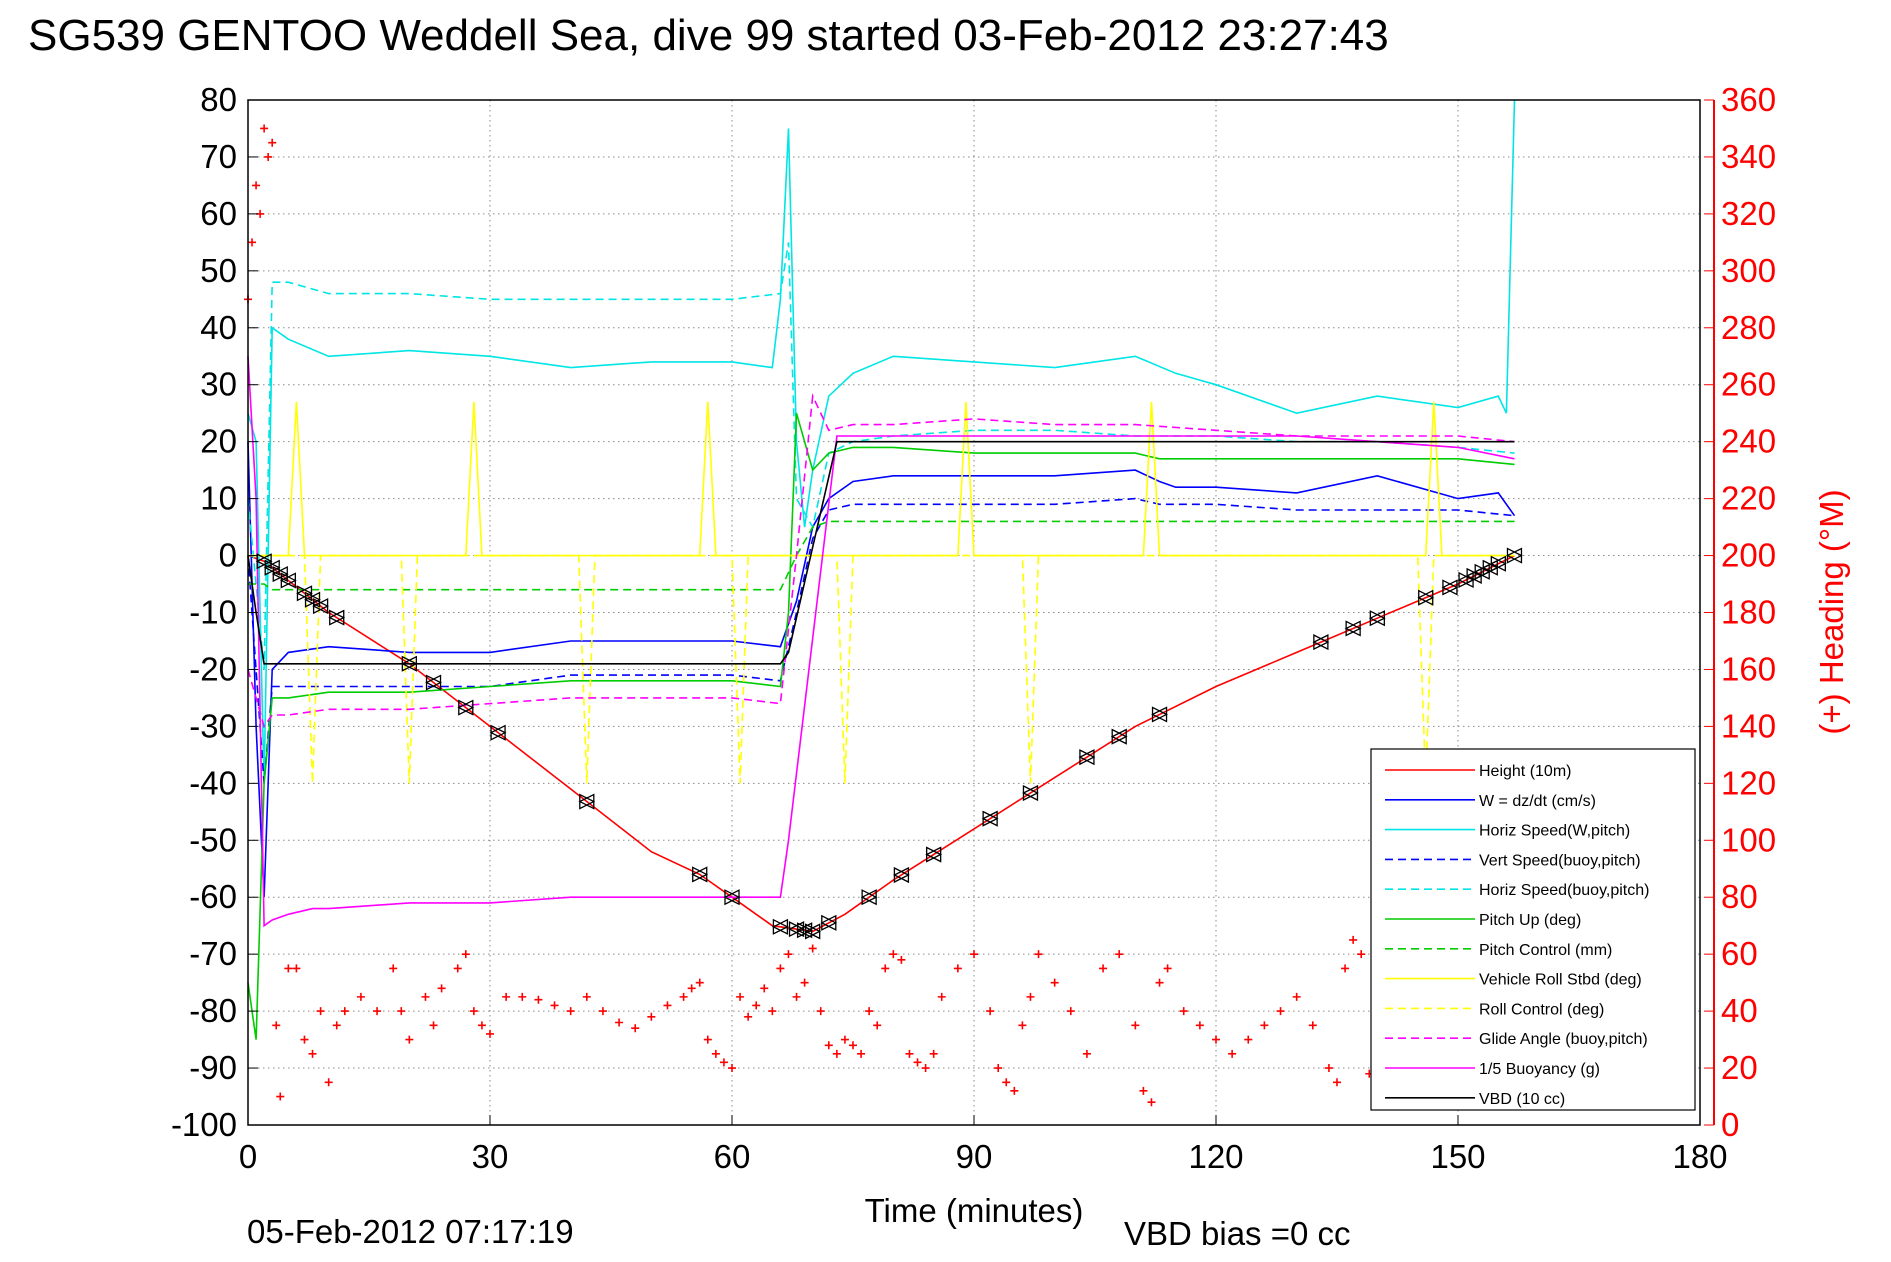  I want to click on y2-tick-label: 340, so click(1748, 156).